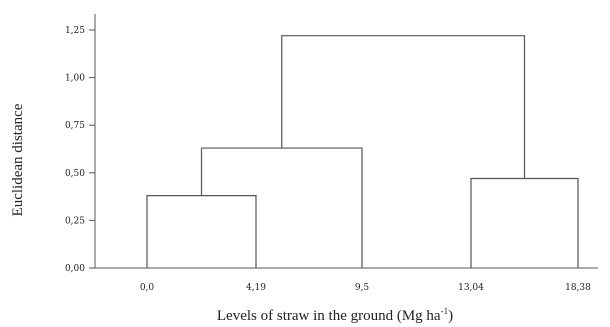 Image resolution: width=610 pixels, height=327 pixels. Describe the element at coordinates (75, 126) in the screenshot. I see `y-tick-label: 0,75` at that location.